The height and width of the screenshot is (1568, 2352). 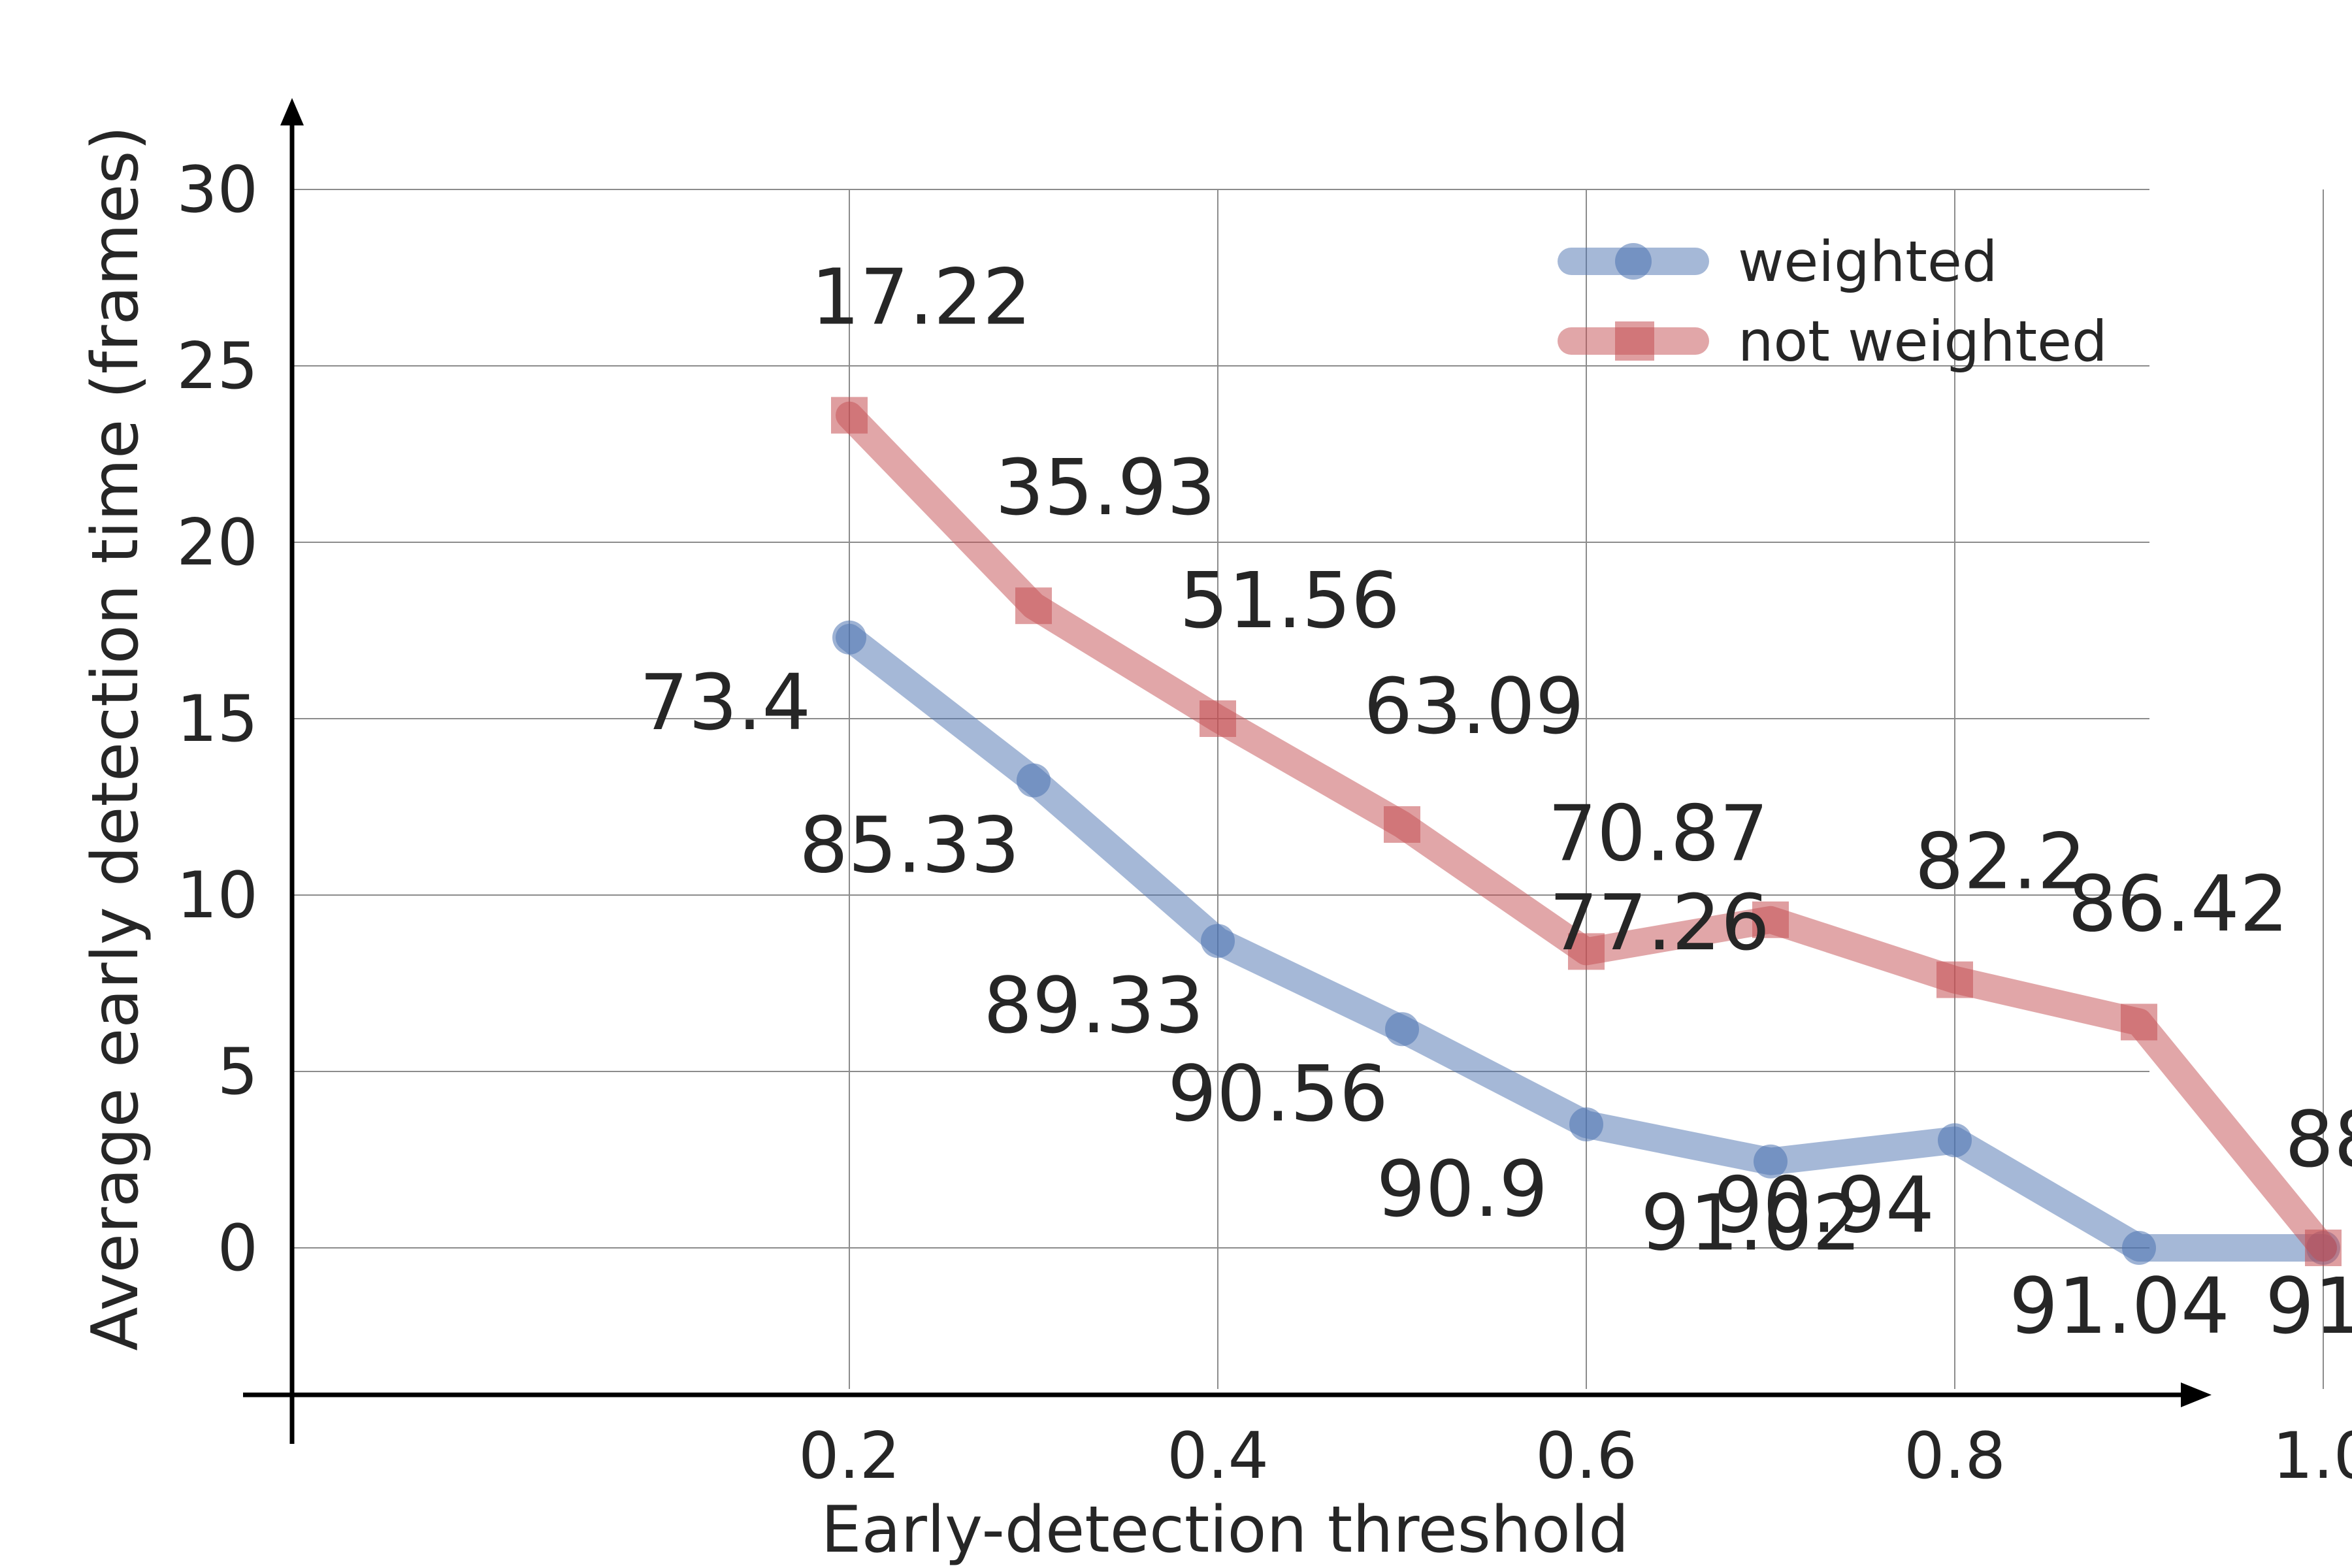 What do you see at coordinates (1955, 1456) in the screenshot?
I see `x-tick-label: 0.8` at bounding box center [1955, 1456].